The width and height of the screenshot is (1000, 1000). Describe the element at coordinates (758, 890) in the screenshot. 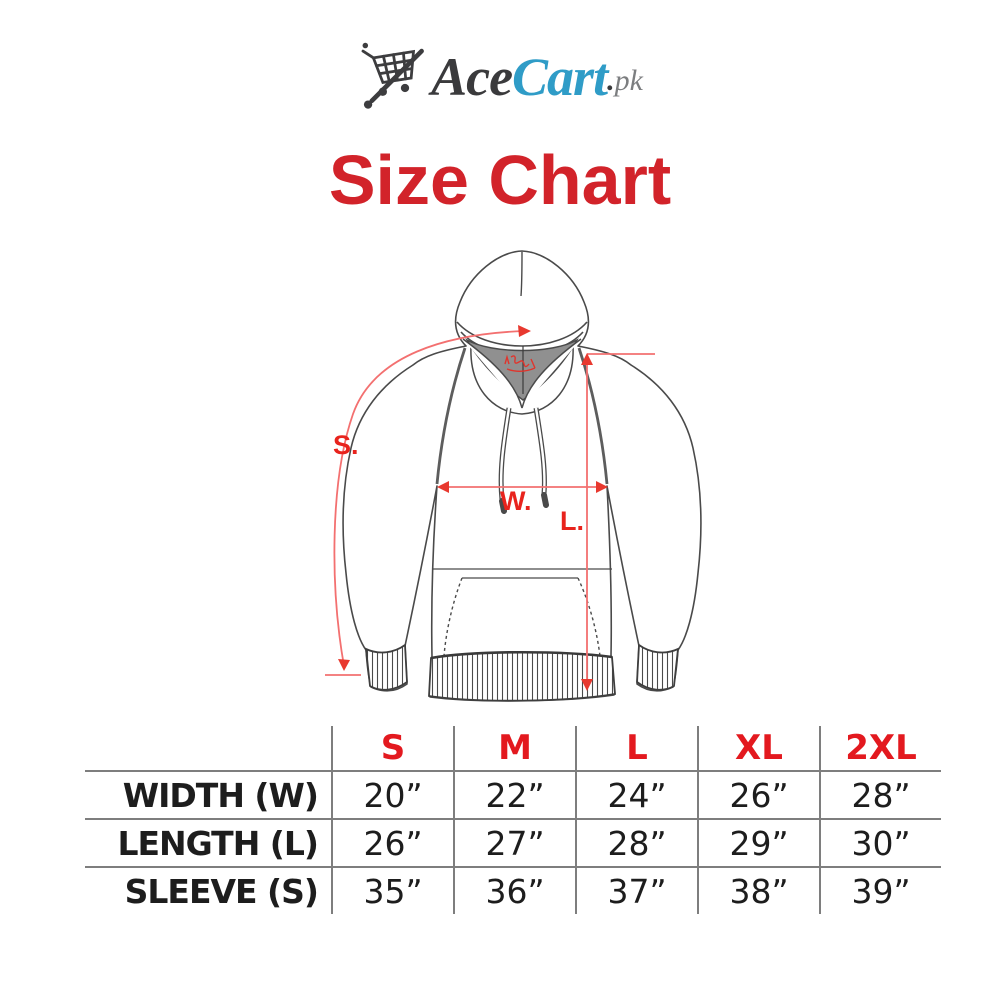

I see `sleeve-value-xl: 38”` at that location.